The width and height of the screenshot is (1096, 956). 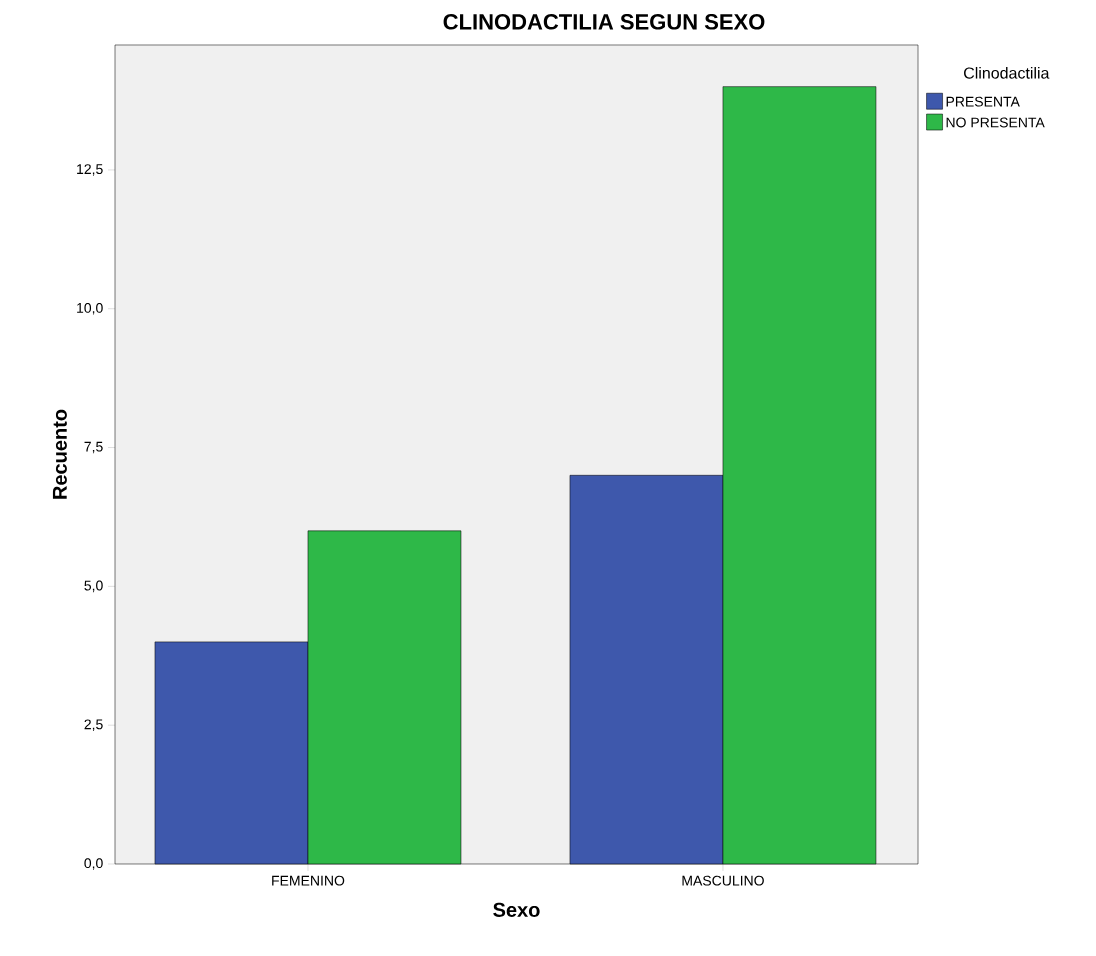 I want to click on legend-label: NO PRESENTA, so click(x=995, y=122).